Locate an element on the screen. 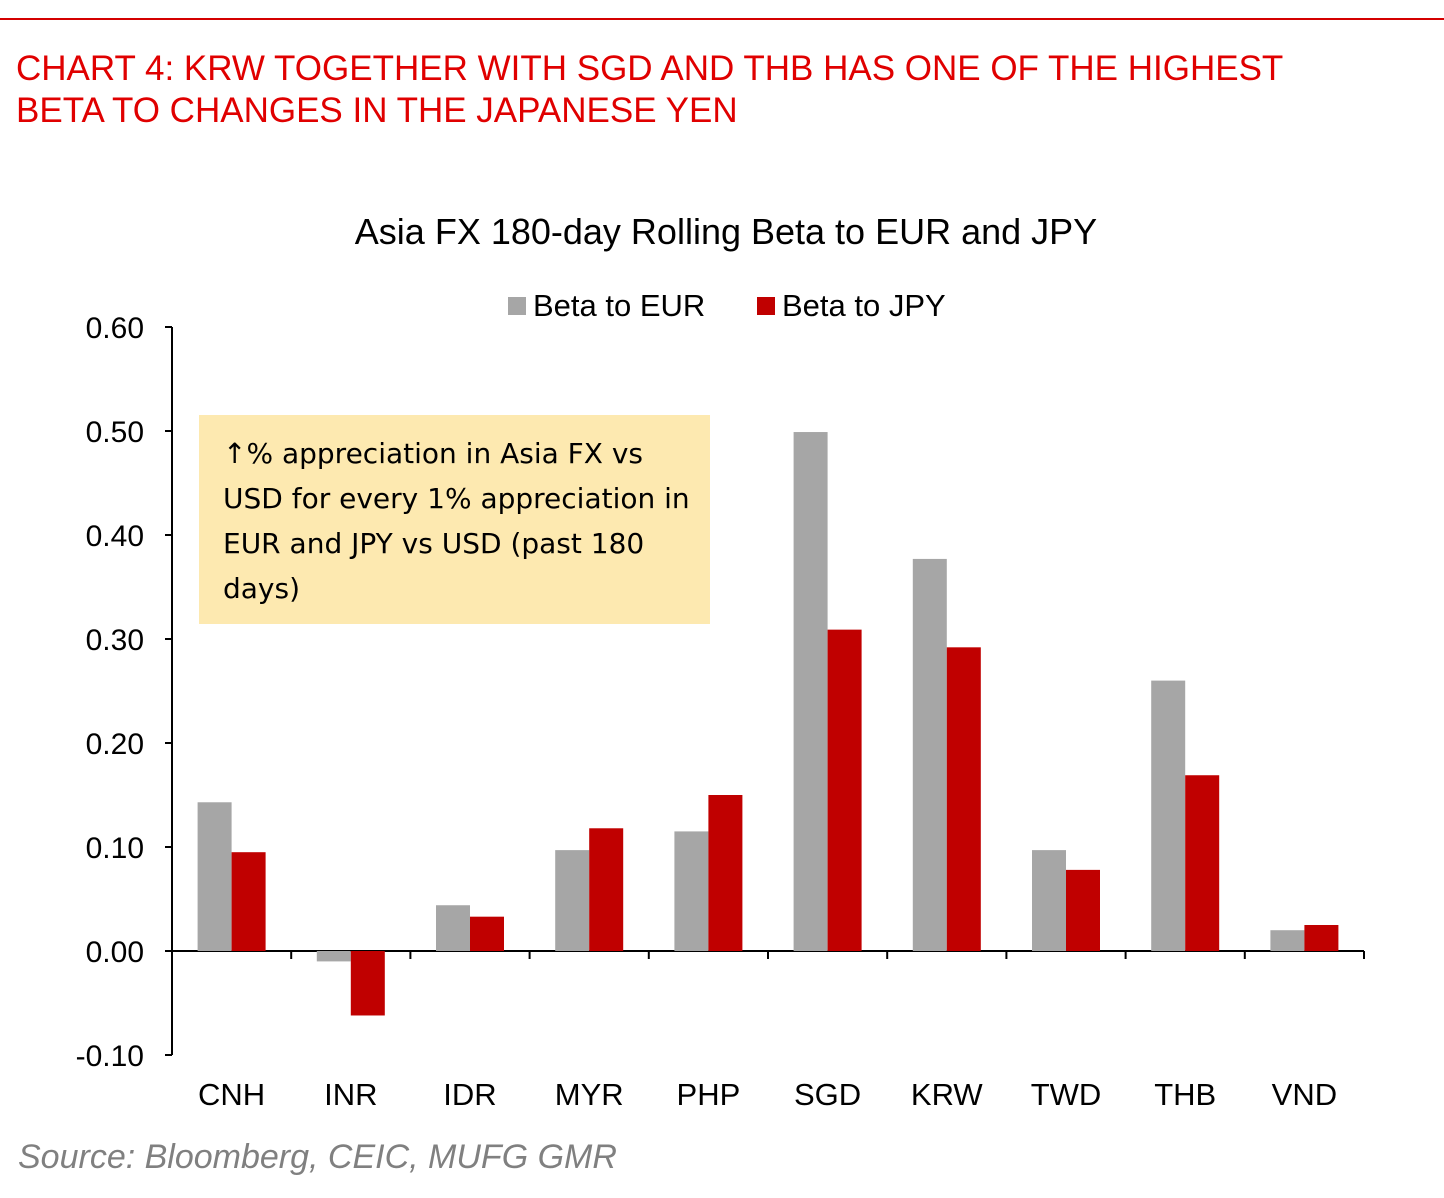 This screenshot has height=1198, width=1444. legend-label-eur: Beta to EUR is located at coordinates (619, 305).